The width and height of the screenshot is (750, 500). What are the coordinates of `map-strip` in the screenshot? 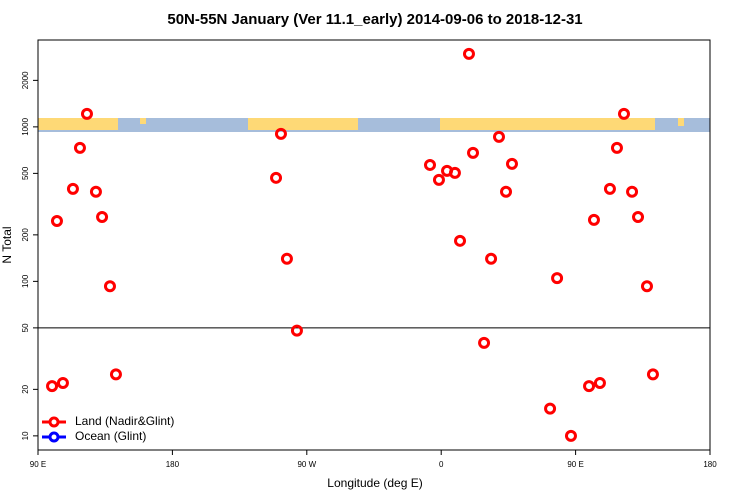 It's located at (374, 125).